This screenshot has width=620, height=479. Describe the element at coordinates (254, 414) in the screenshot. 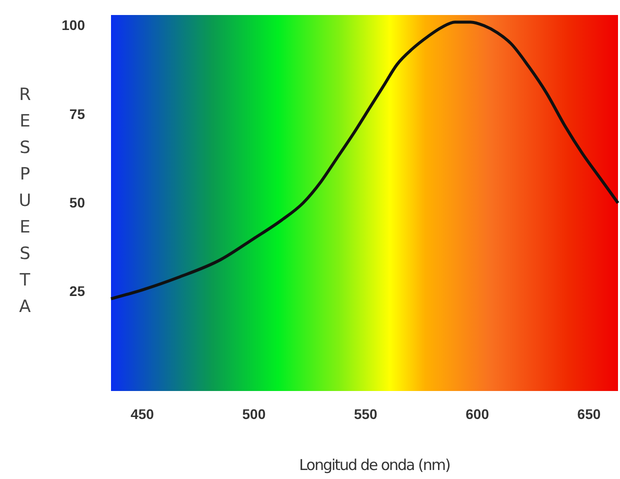

I see `x-tick-label: 500` at that location.